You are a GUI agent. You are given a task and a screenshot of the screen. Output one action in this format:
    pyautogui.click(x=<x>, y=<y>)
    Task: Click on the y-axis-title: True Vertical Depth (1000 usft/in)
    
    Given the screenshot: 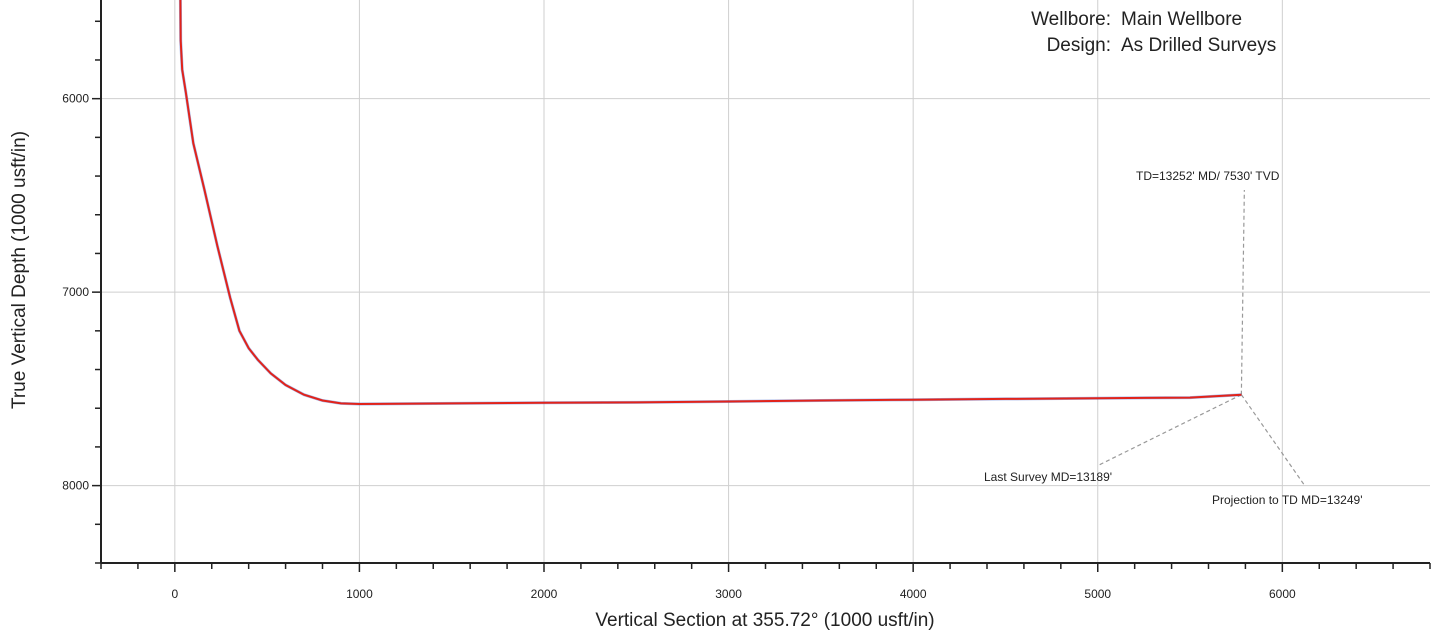 What is the action you would take?
    pyautogui.click(x=19, y=270)
    